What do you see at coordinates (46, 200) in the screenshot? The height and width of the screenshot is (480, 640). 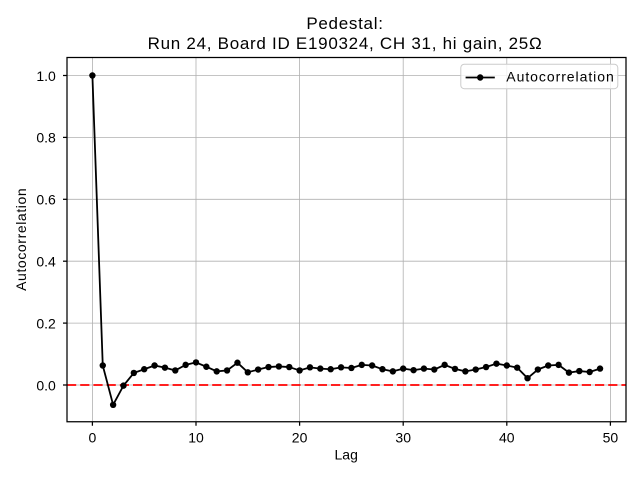 I see `svg-text: 0.6` at bounding box center [46, 200].